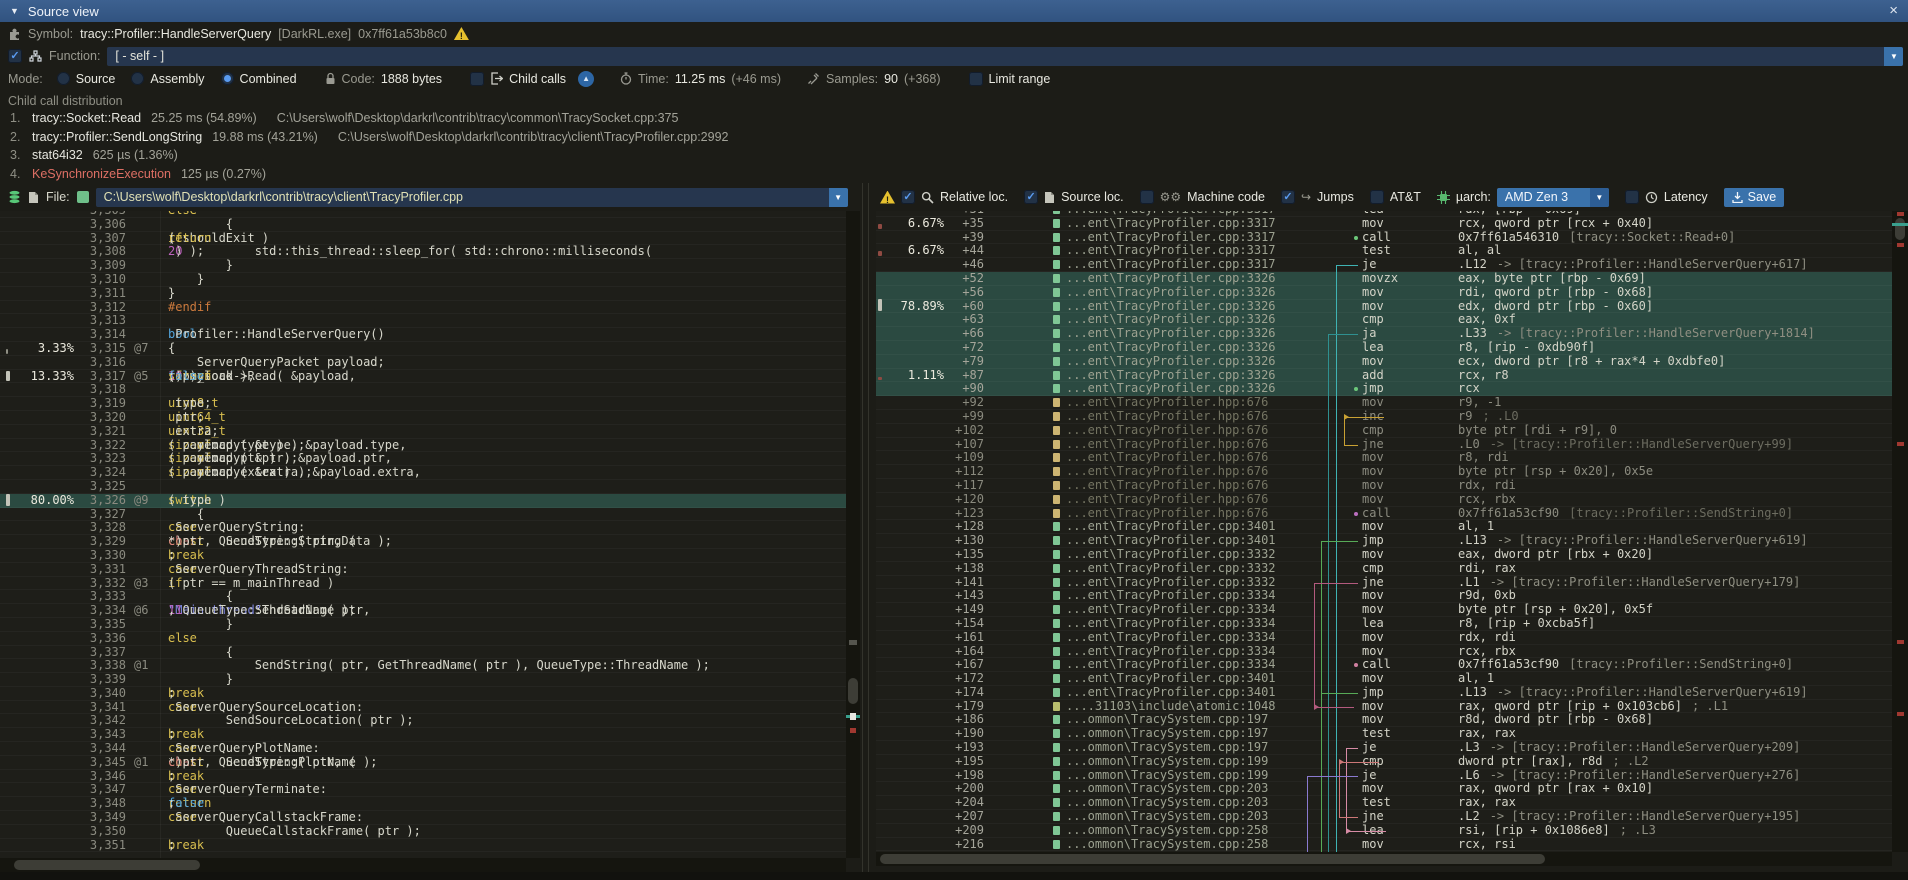  What do you see at coordinates (423, 403) in the screenshot?
I see `source-line-row: 3,319 uint8_t type;` at bounding box center [423, 403].